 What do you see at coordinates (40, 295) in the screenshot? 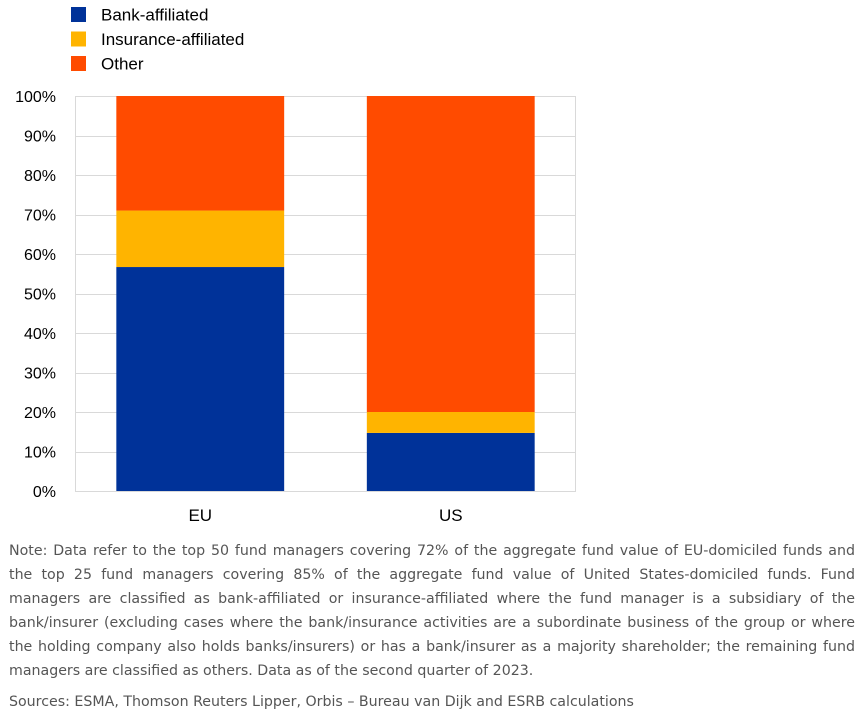
I see `y-tick-label: 50%` at bounding box center [40, 295].